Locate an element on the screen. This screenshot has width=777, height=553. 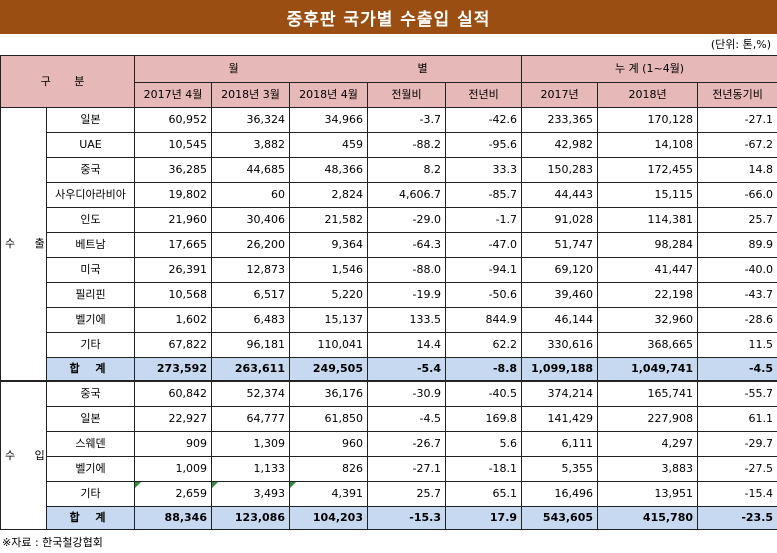
table-row: 스웨덴 909 1,309 960 -26.7 5.6 6,111 4,297 -29.7 is located at coordinates (389, 444).